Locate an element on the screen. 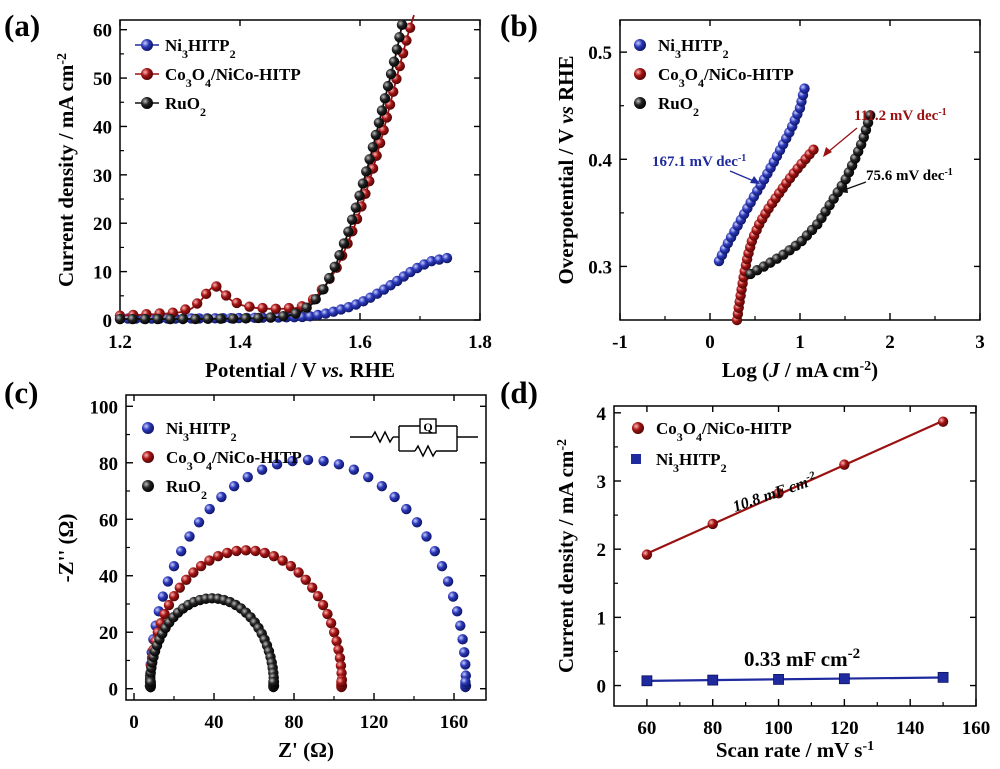 Image resolution: width=1000 pixels, height=769 pixels. panel-d-frame is located at coordinates (795, 556).